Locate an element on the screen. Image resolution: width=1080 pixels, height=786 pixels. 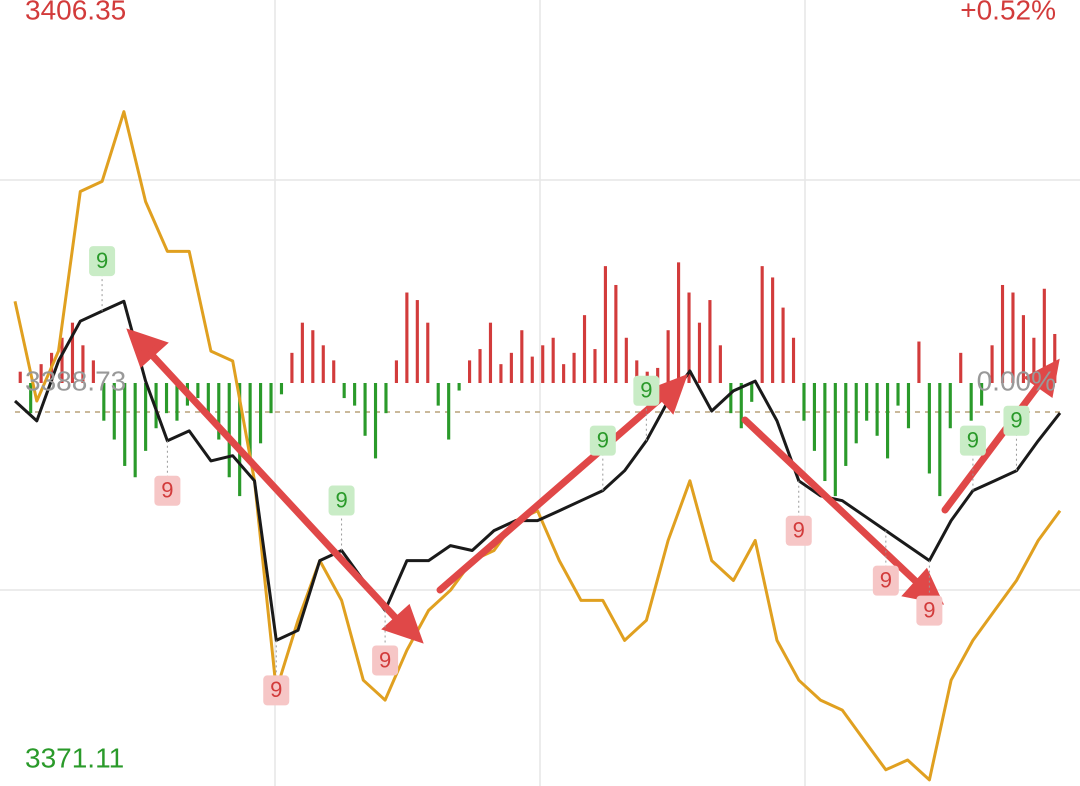
y-tick-label: 3371.11 is located at coordinates (74, 757).